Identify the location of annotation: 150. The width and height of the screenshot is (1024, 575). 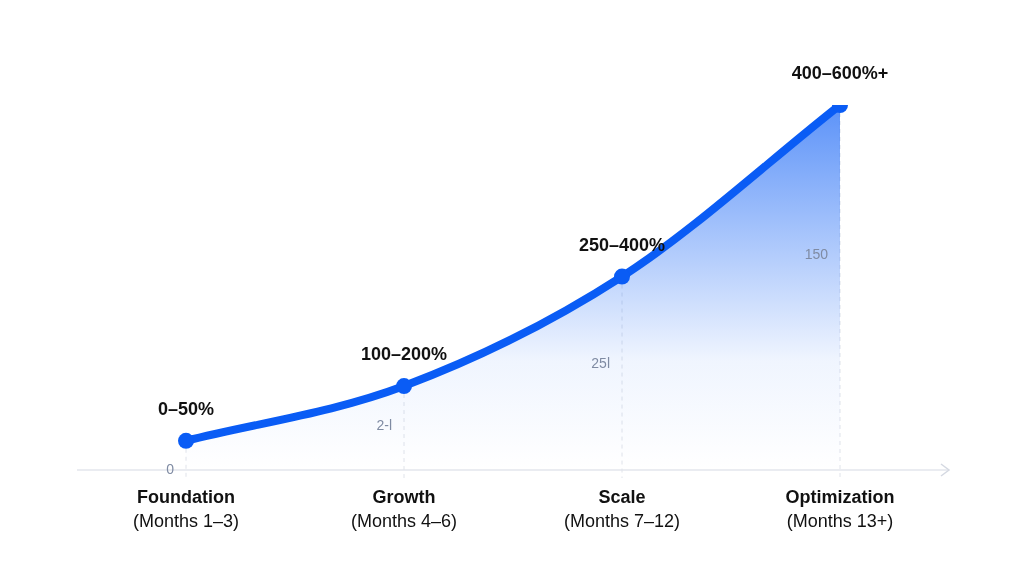
(816, 253).